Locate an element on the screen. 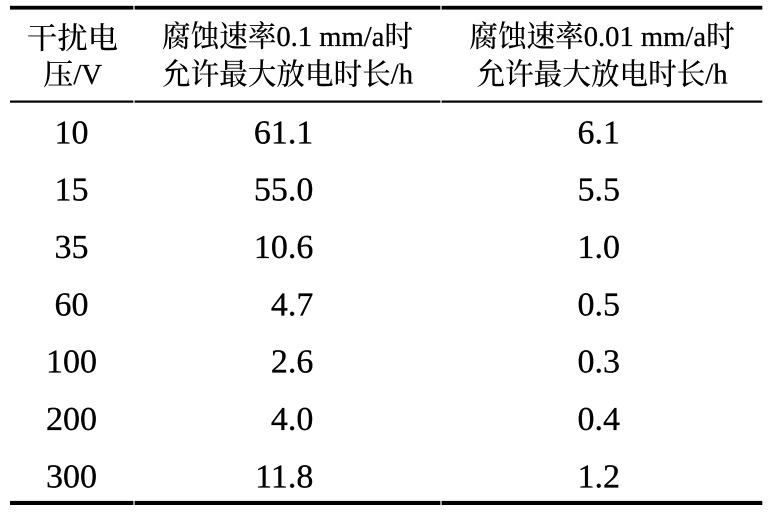  svg-text: 55.0 is located at coordinates (284, 190).